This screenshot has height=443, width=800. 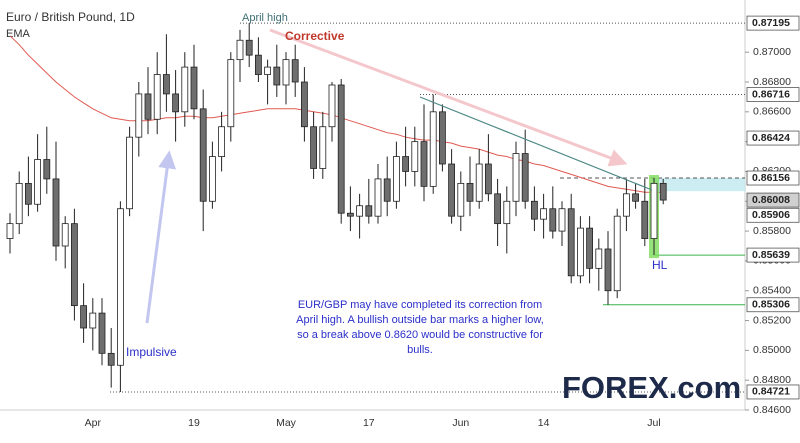 What do you see at coordinates (536, 143) in the screenshot?
I see `trendline` at bounding box center [536, 143].